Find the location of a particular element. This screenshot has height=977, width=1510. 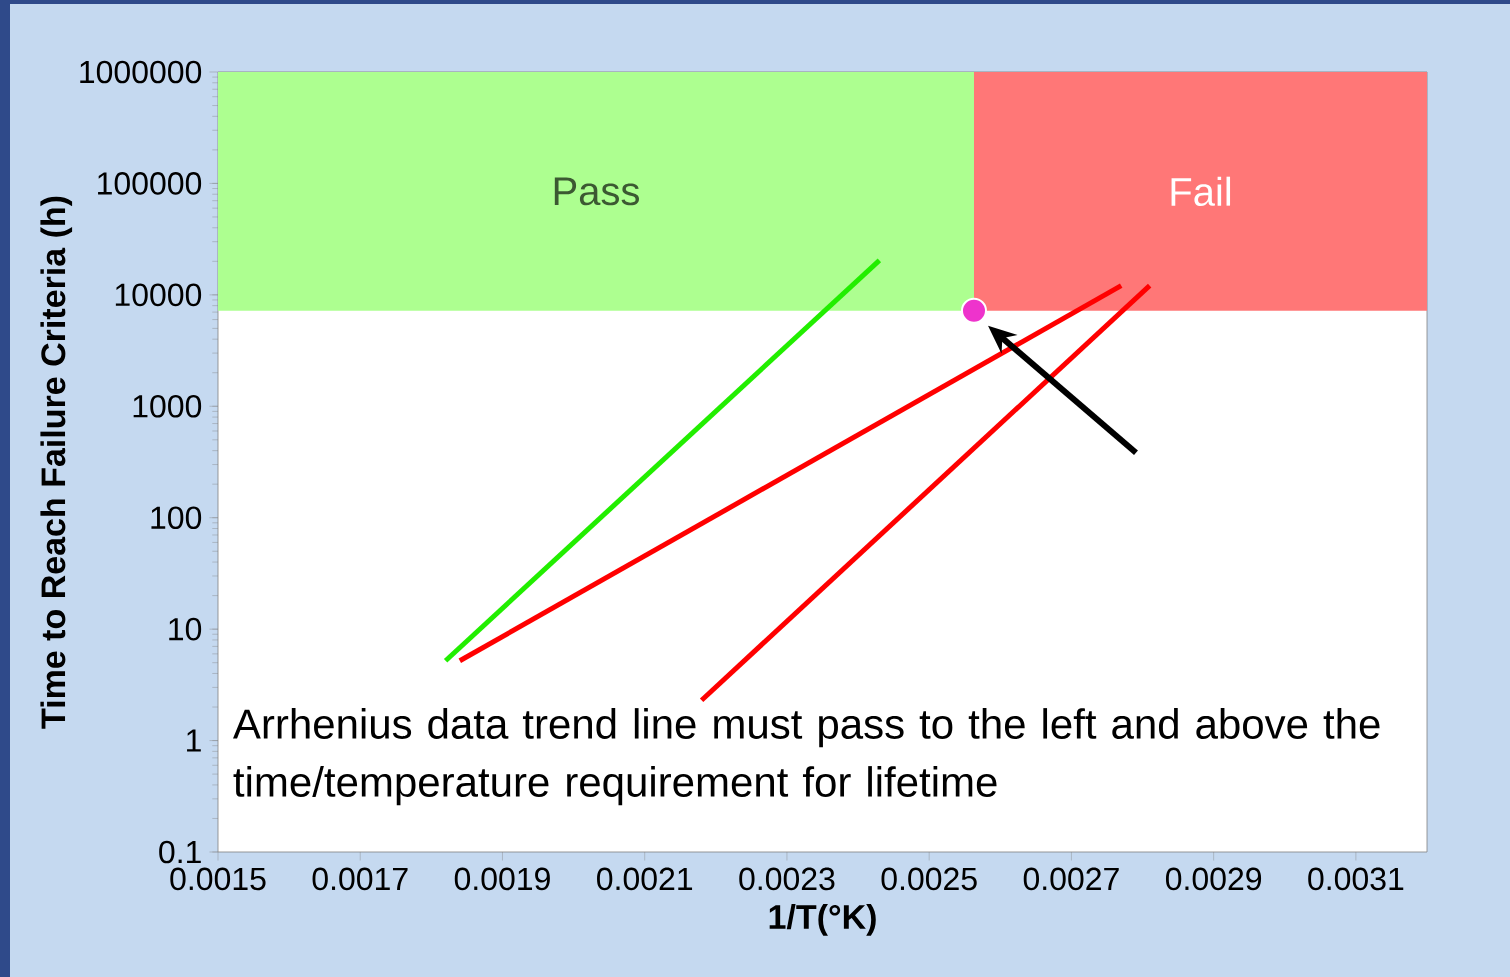

annotation: Arrhenius data trend line must pass to the left and above the time/temperature requirement for lifetime is located at coordinates (806, 757).